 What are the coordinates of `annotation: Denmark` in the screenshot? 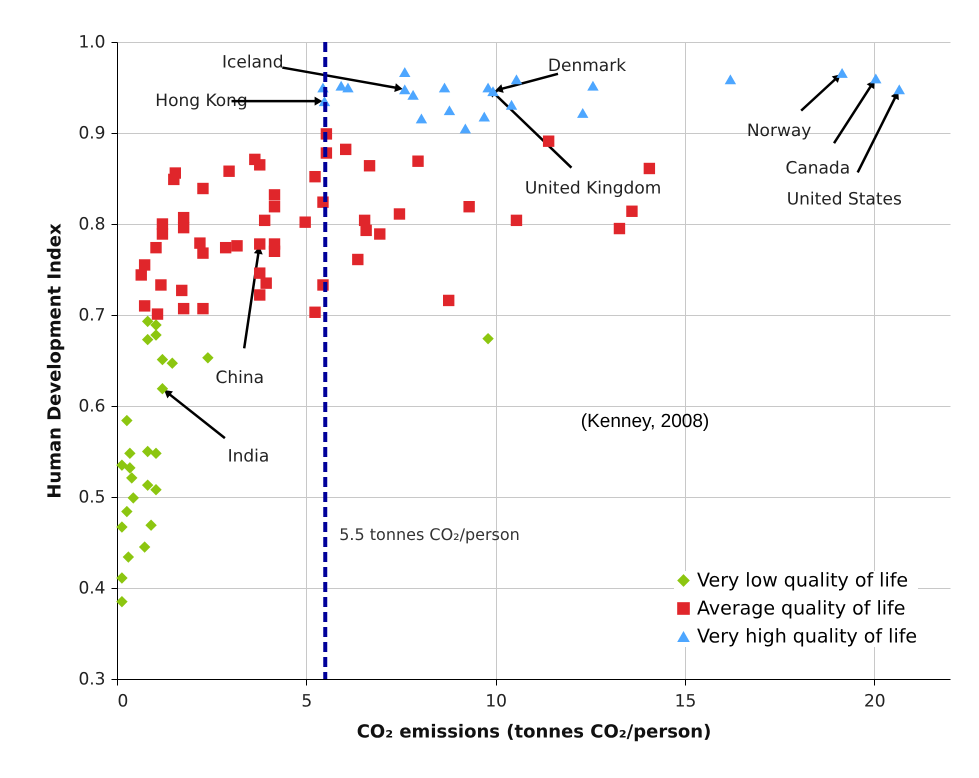 It's located at (587, 66).